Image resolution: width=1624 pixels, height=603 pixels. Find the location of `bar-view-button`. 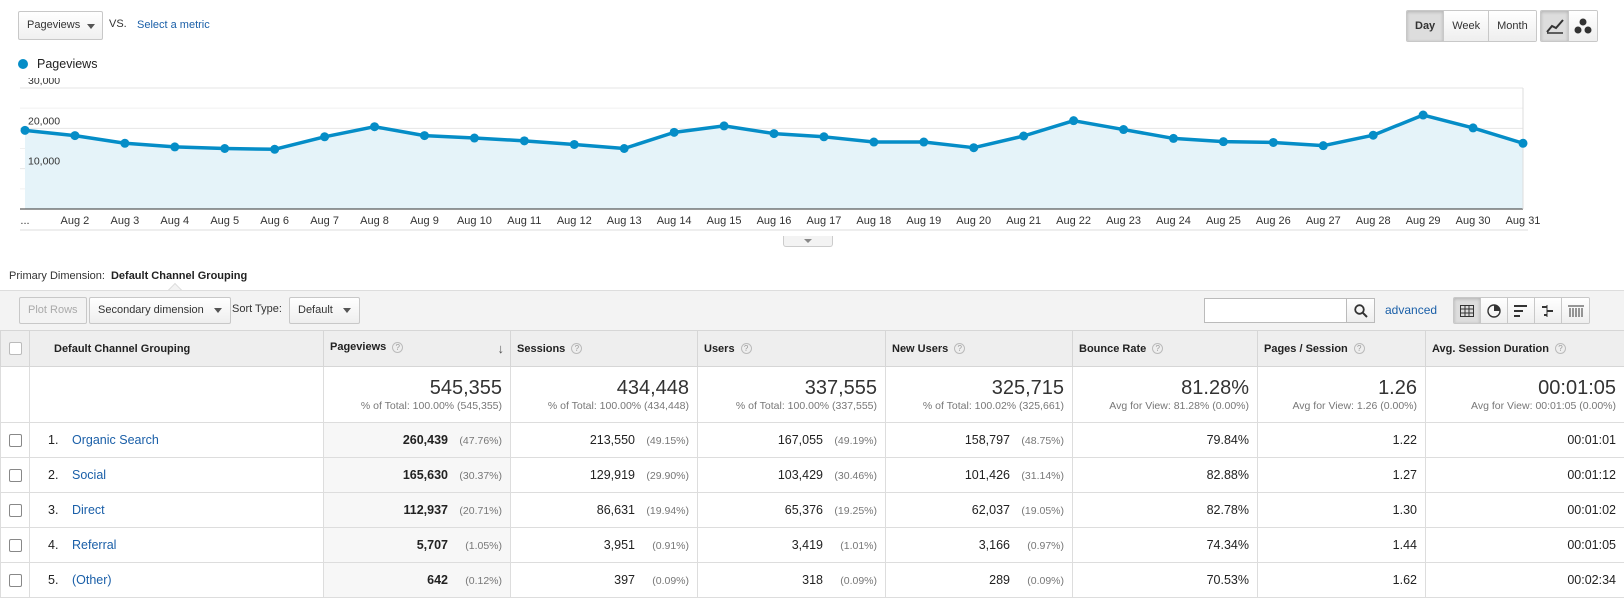

bar-view-button is located at coordinates (1521, 310).